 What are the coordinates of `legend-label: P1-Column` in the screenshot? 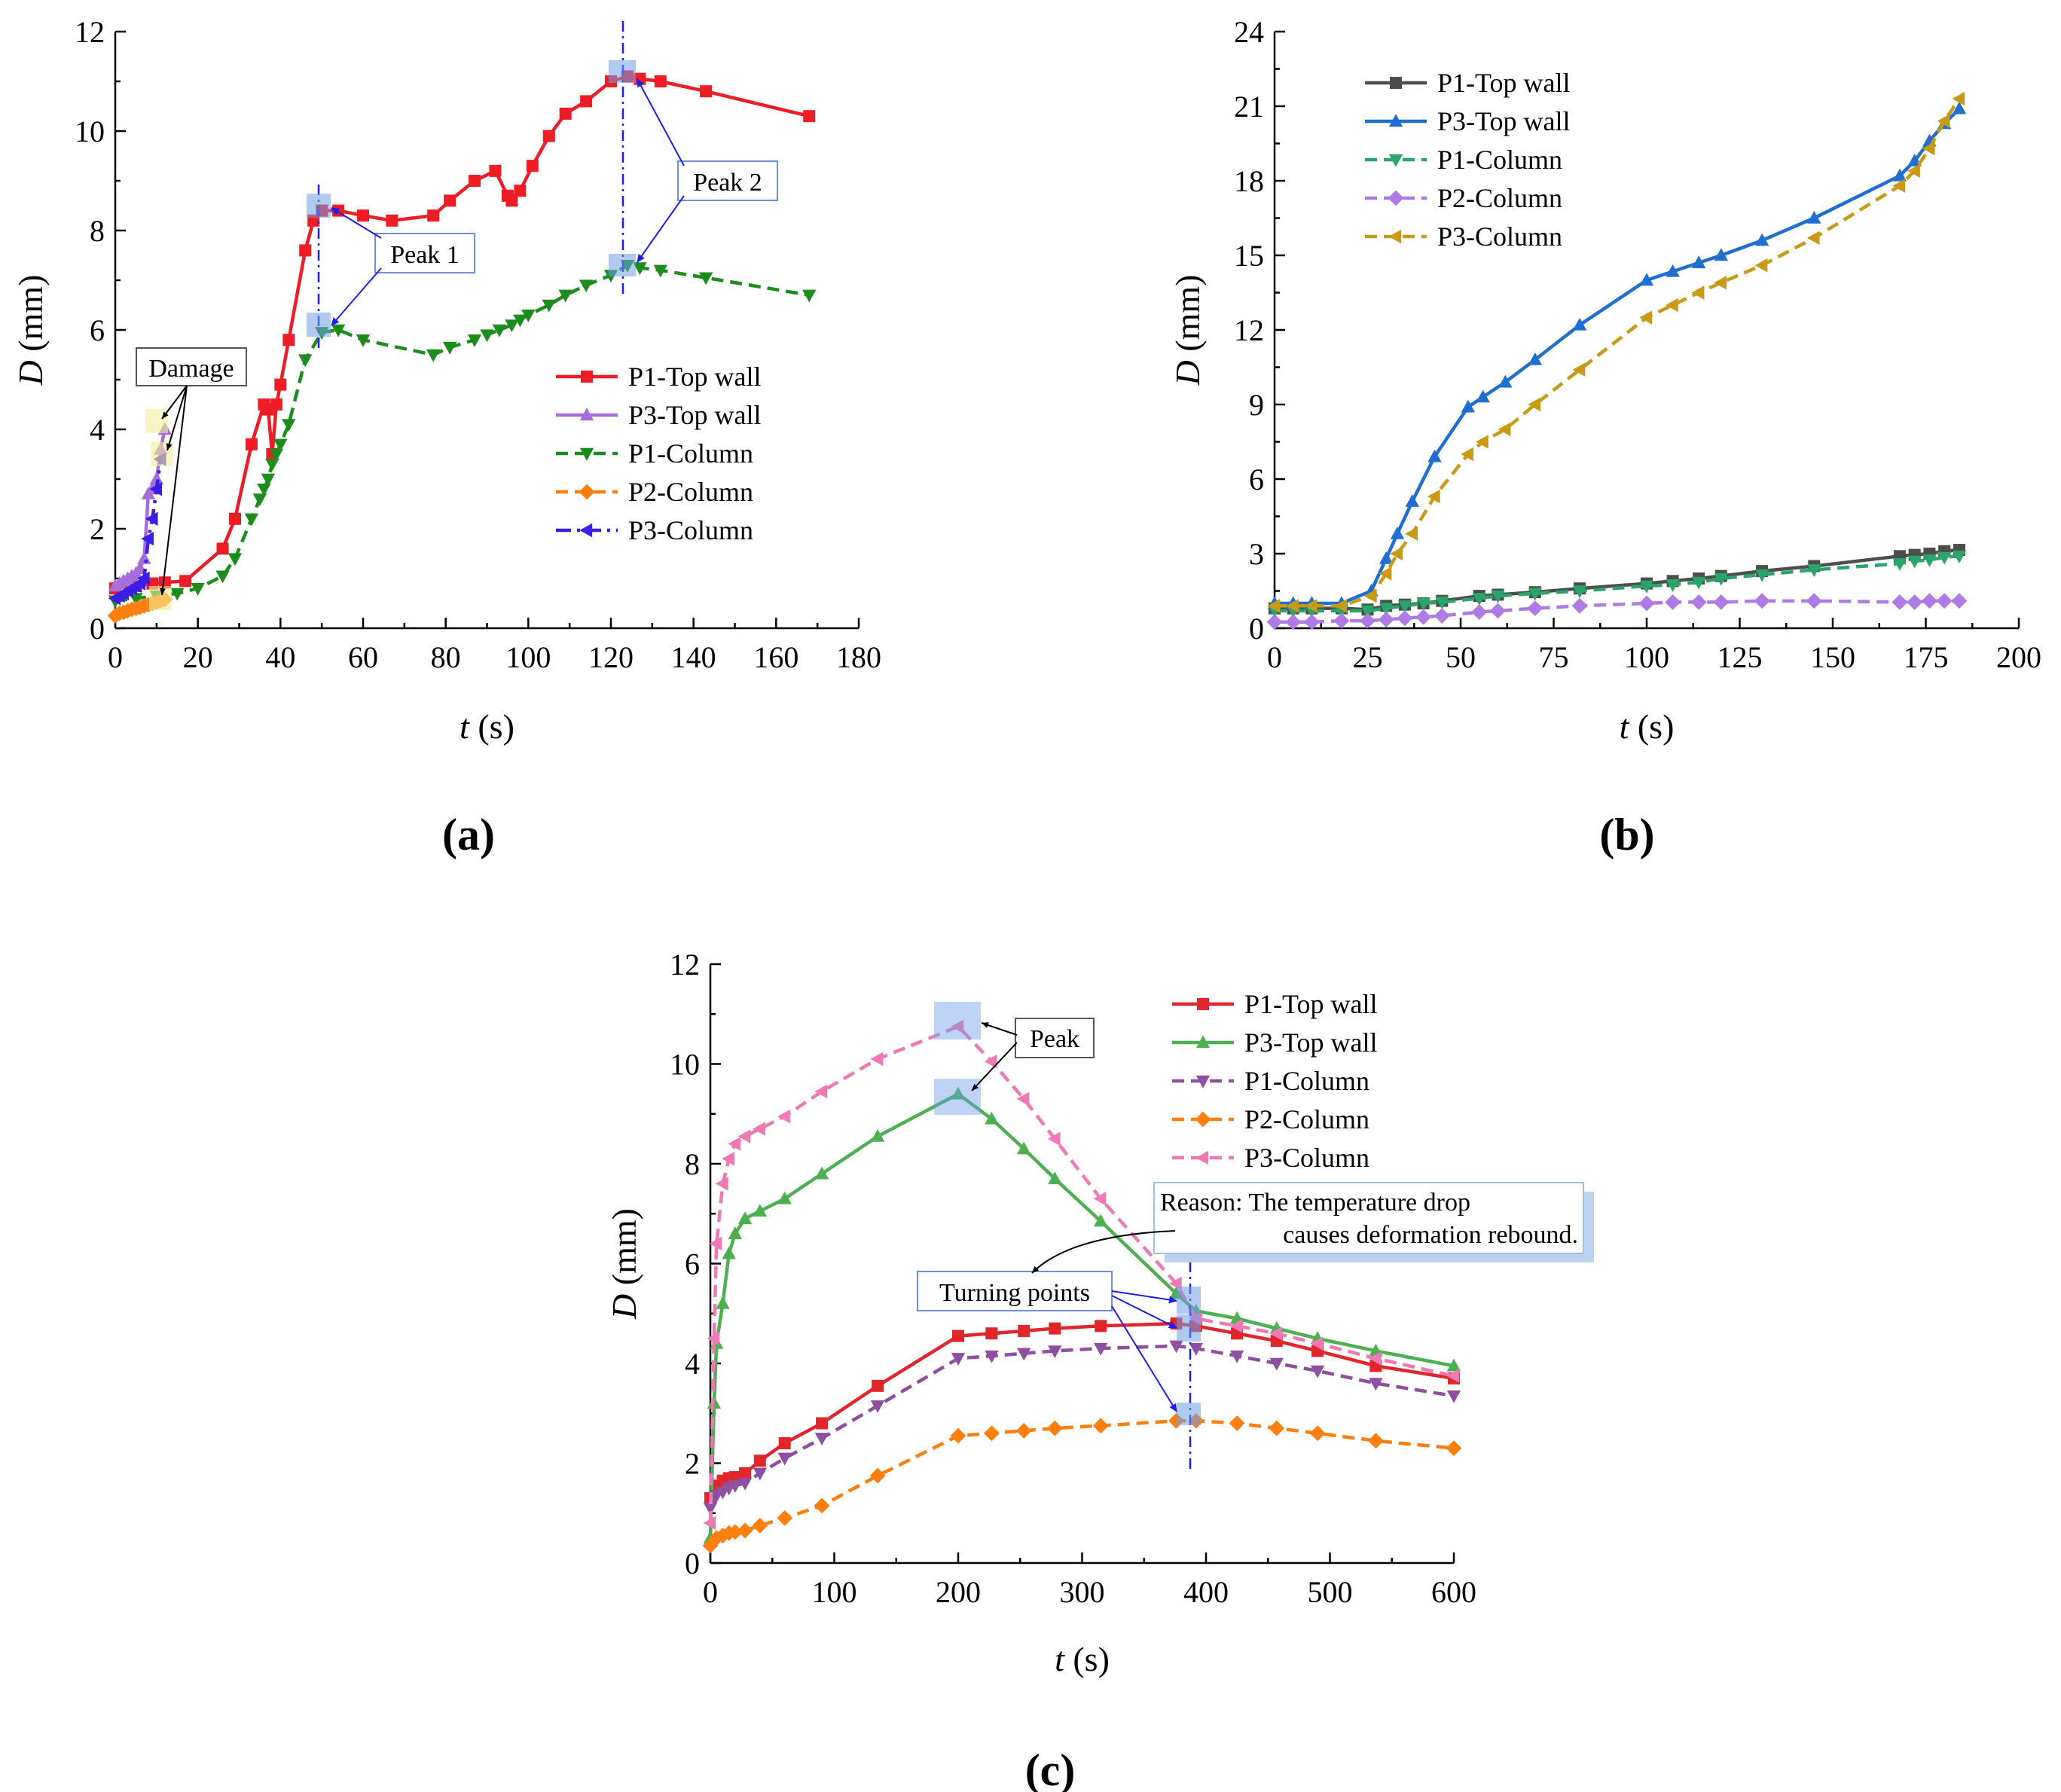 It's located at (1306, 1081).